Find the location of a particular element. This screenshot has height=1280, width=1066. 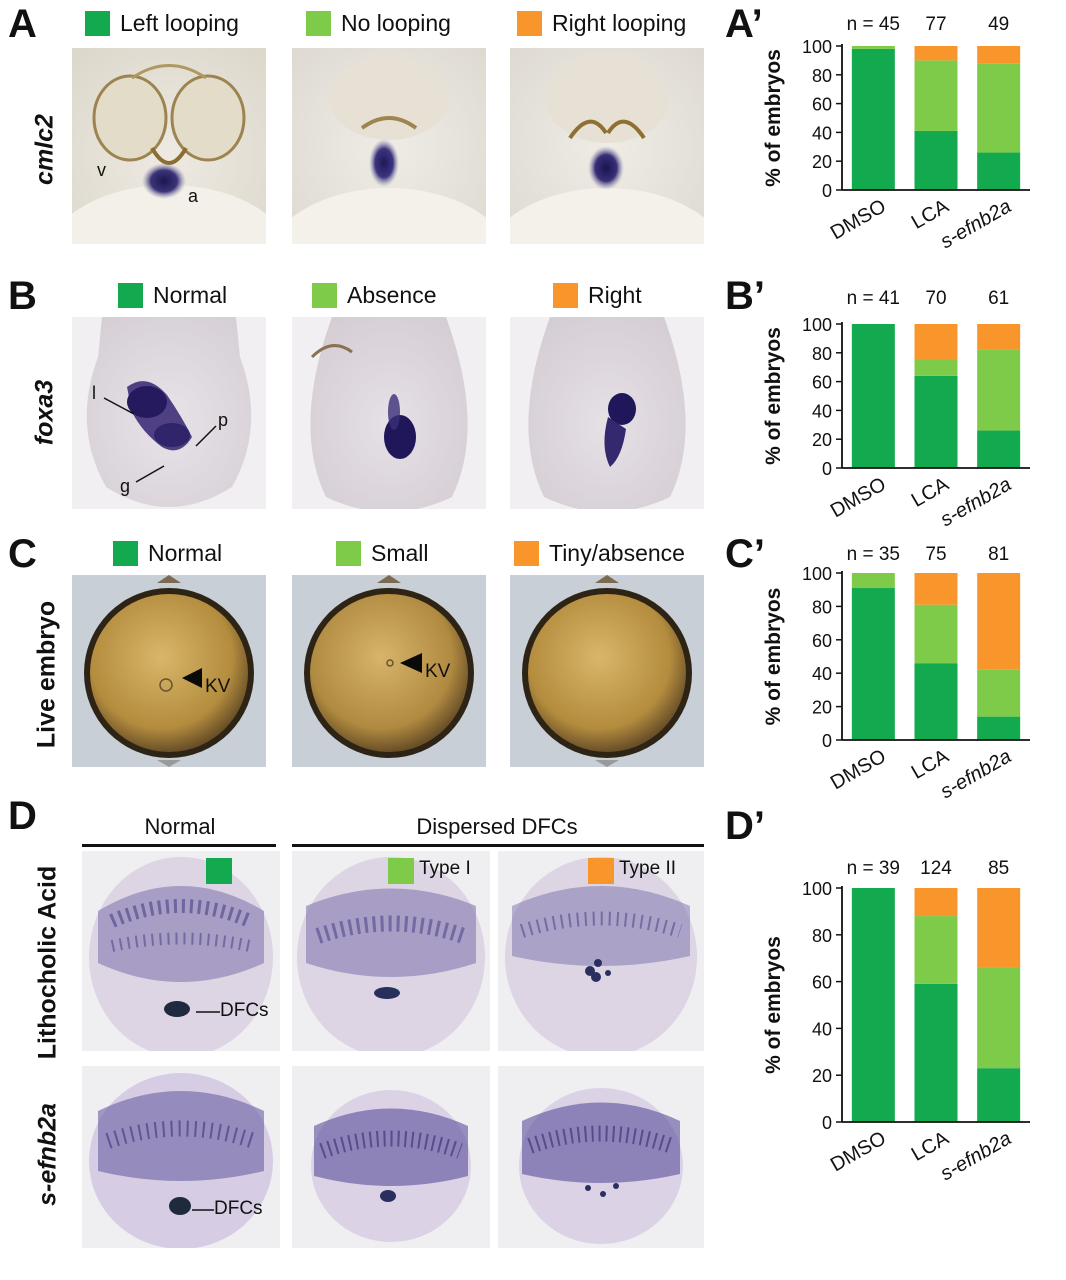

n-count-label: 85 is located at coordinates (998, 868).